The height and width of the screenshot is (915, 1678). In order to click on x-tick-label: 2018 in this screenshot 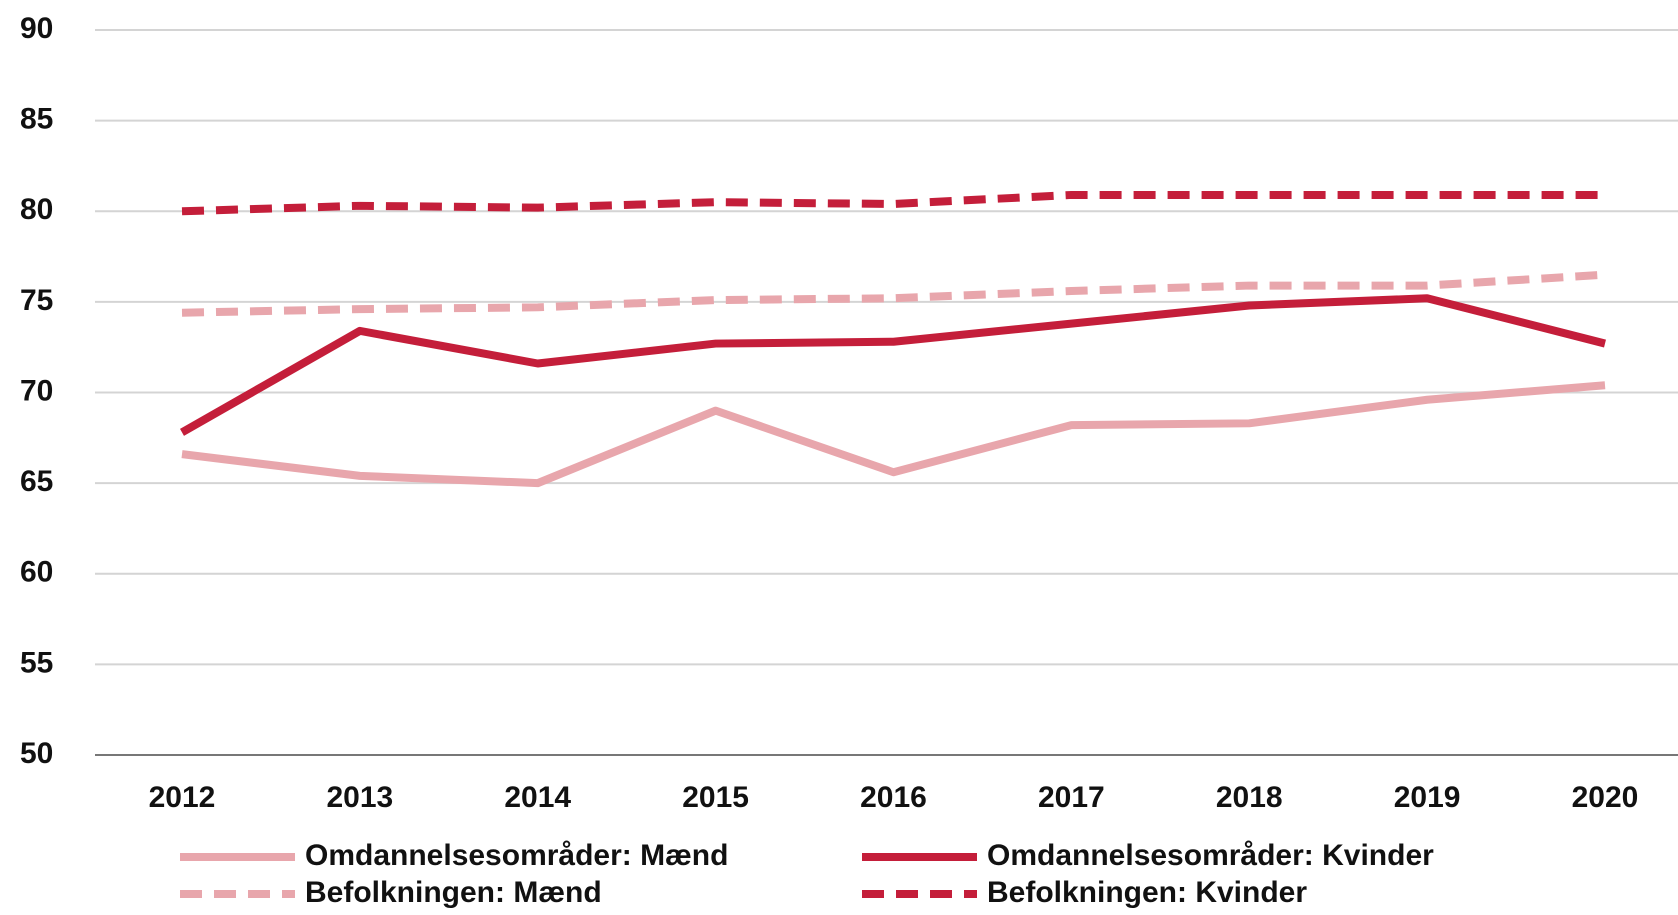, I will do `click(1249, 797)`.